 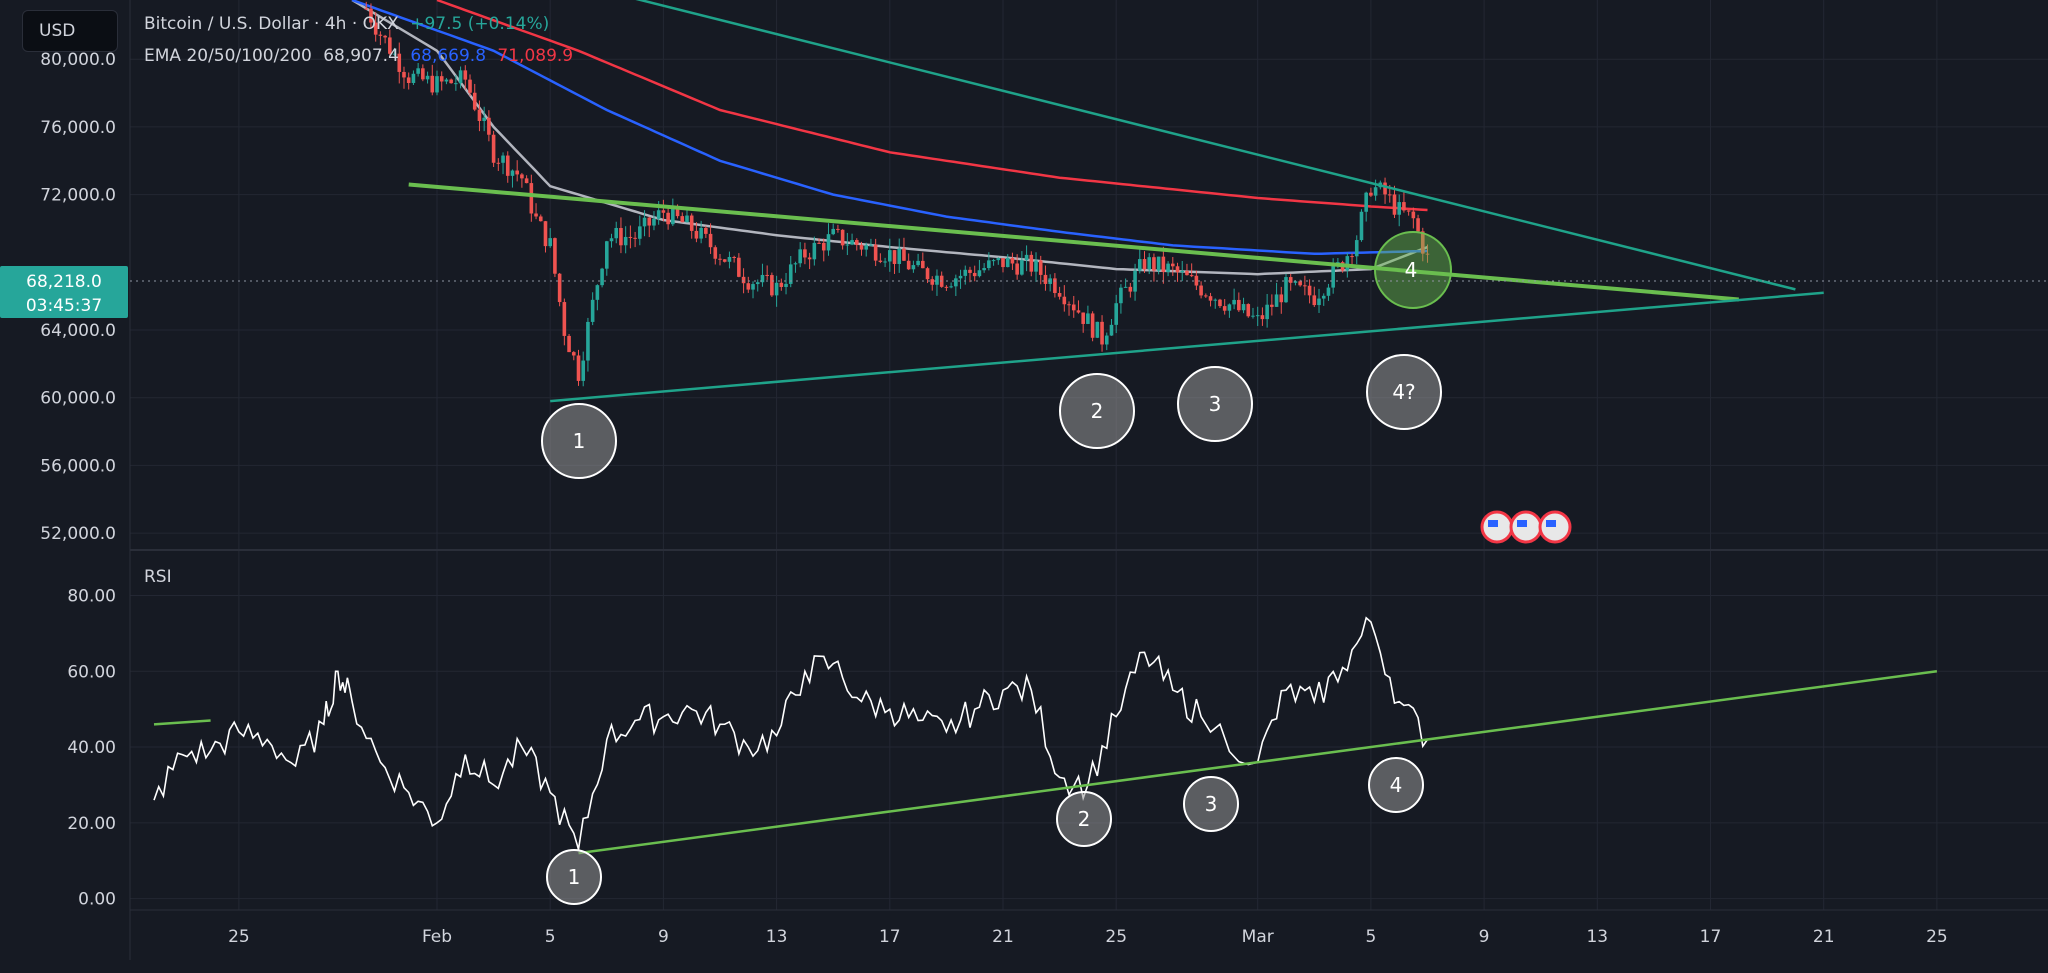 I want to click on price-marker-4-highlight: 4, so click(x=1413, y=270).